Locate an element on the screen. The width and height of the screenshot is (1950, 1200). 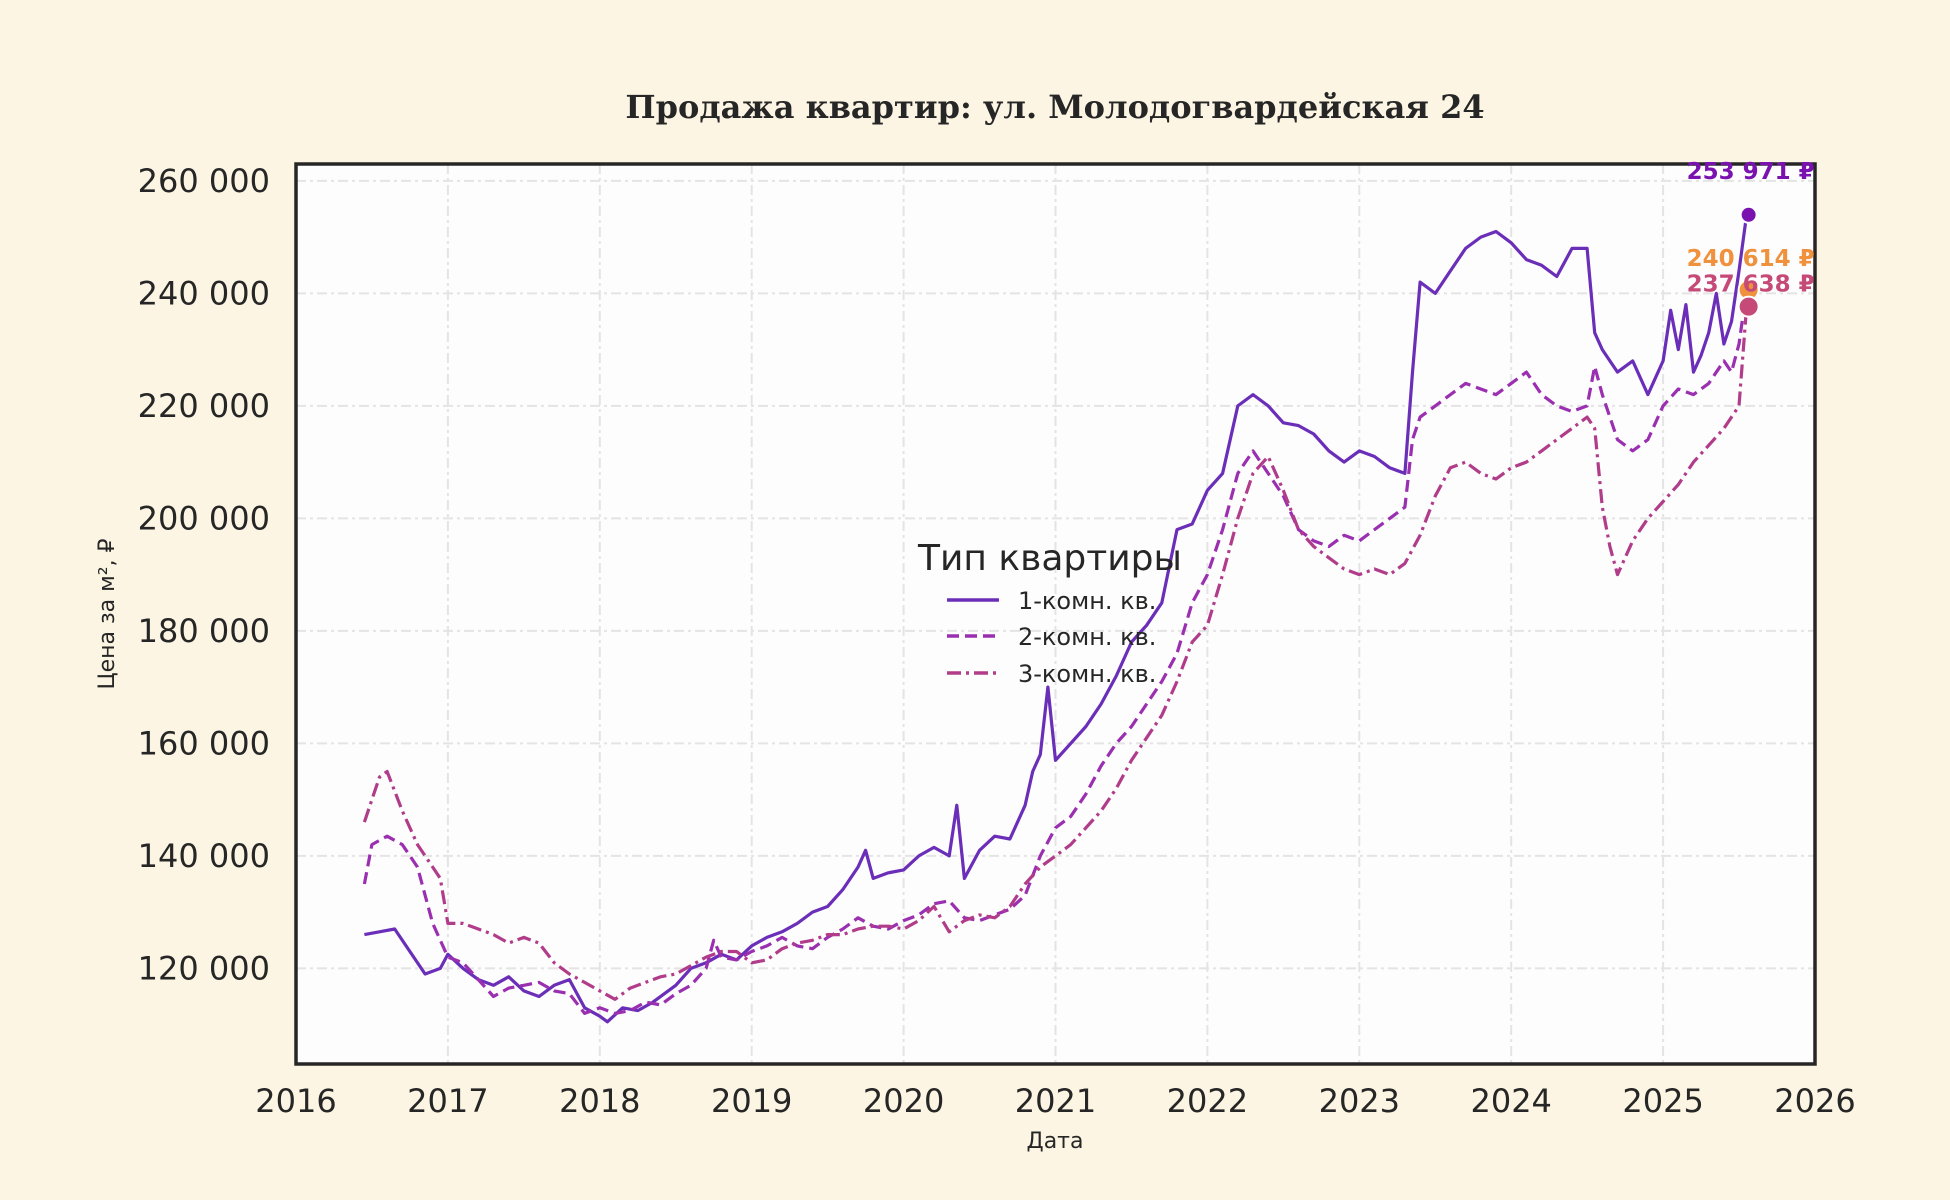
y-tick-label: 220 000 is located at coordinates (204, 406).